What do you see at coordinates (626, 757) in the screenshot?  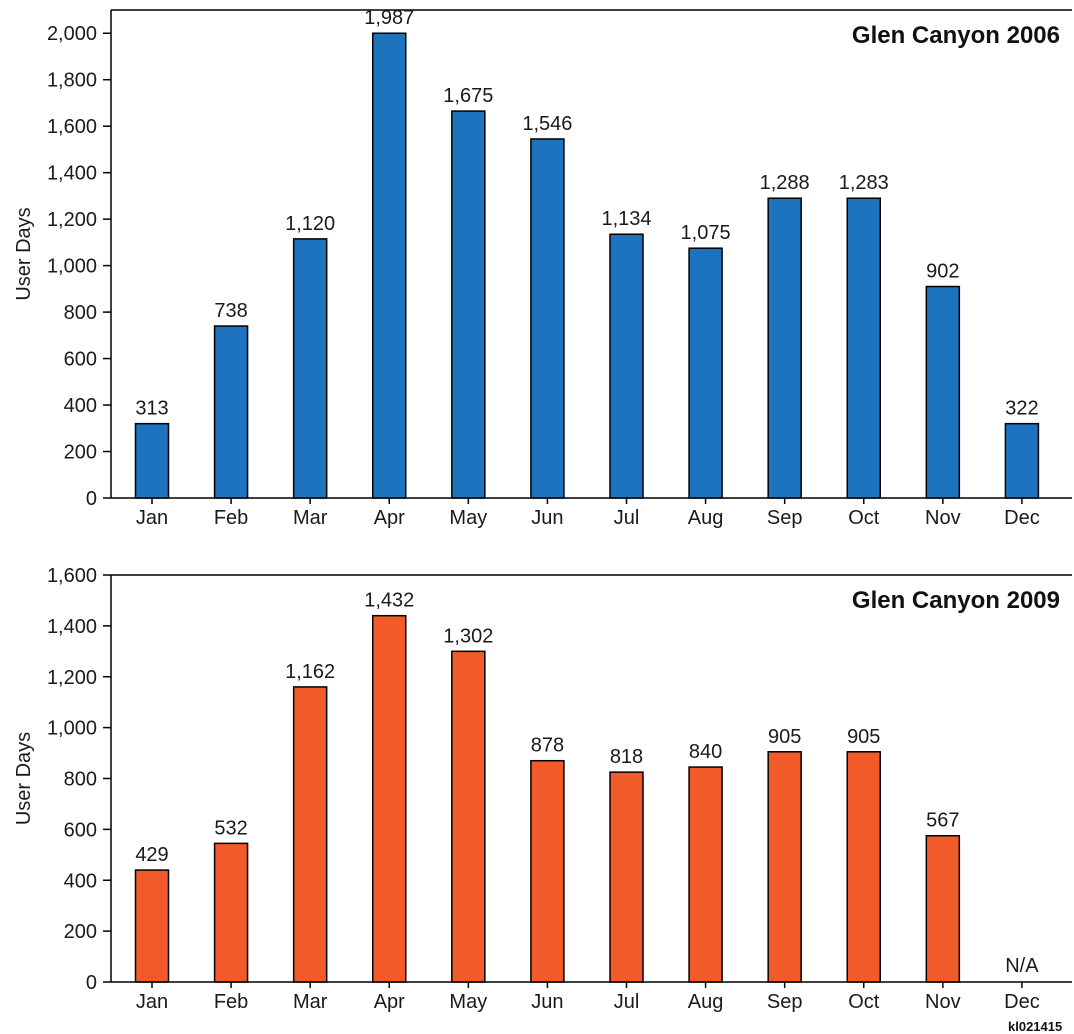 I see `data-label: 818` at bounding box center [626, 757].